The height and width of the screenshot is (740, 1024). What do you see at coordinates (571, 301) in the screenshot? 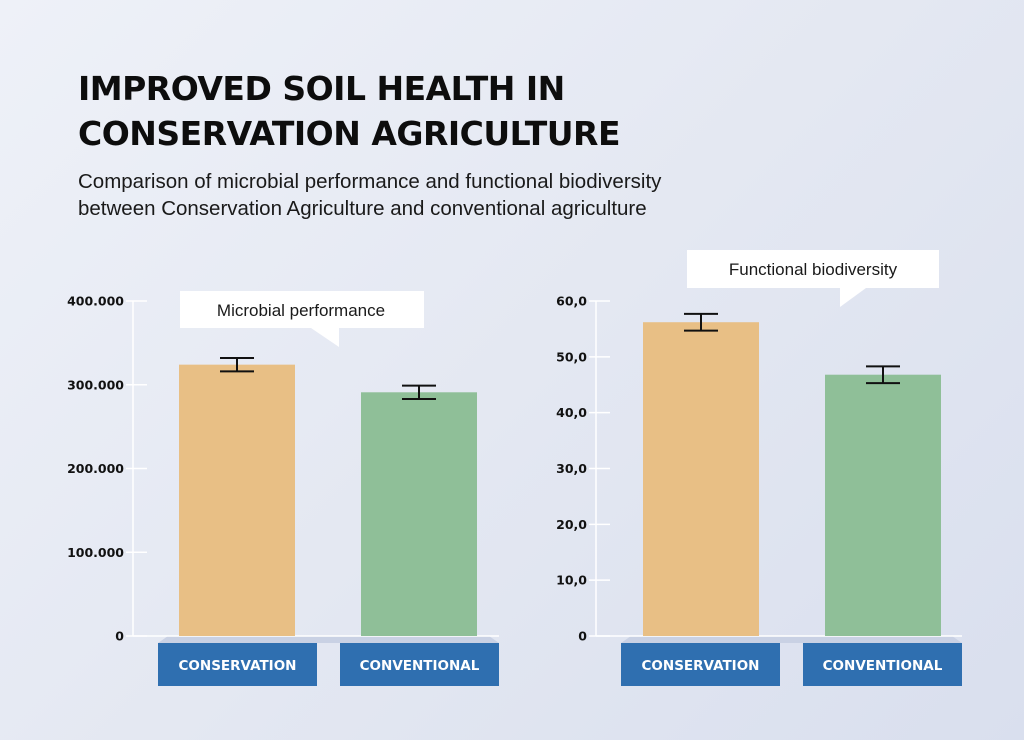
I see `chart2-y-tick-label: 60,0` at bounding box center [571, 301].